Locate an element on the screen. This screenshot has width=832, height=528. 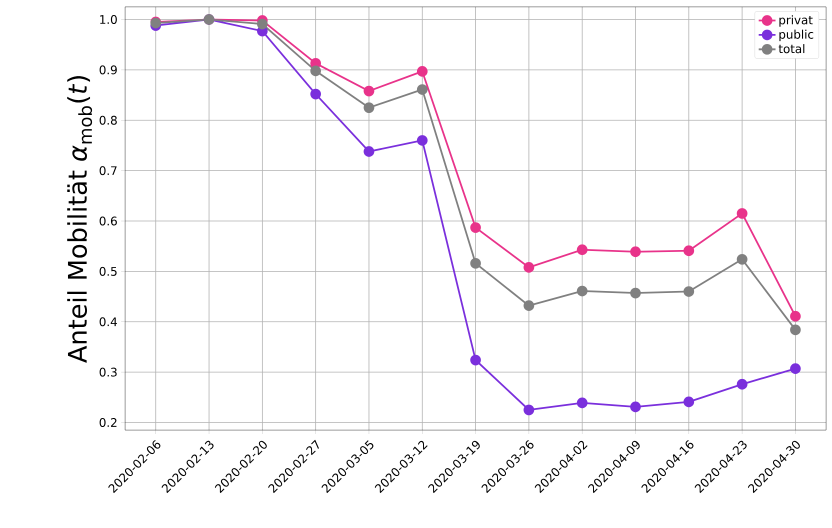
y-tick-label: 0.4 is located at coordinates (108, 321).